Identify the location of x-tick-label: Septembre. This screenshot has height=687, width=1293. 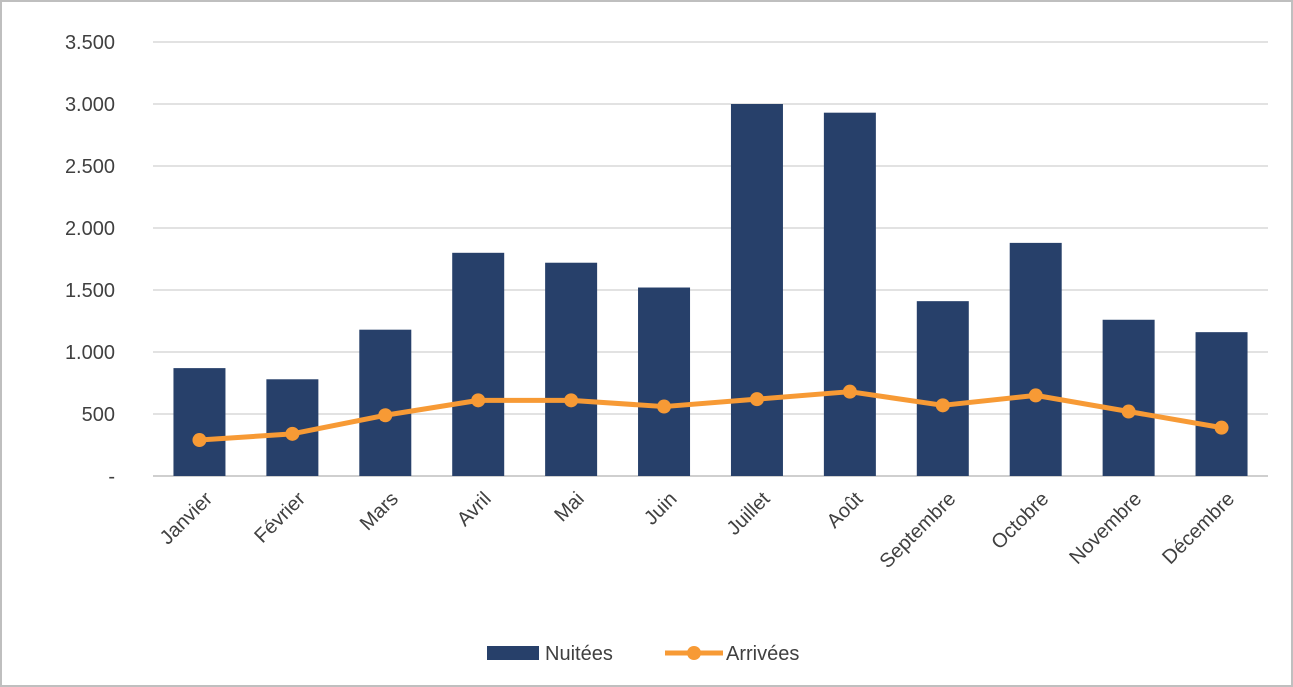
(918, 530).